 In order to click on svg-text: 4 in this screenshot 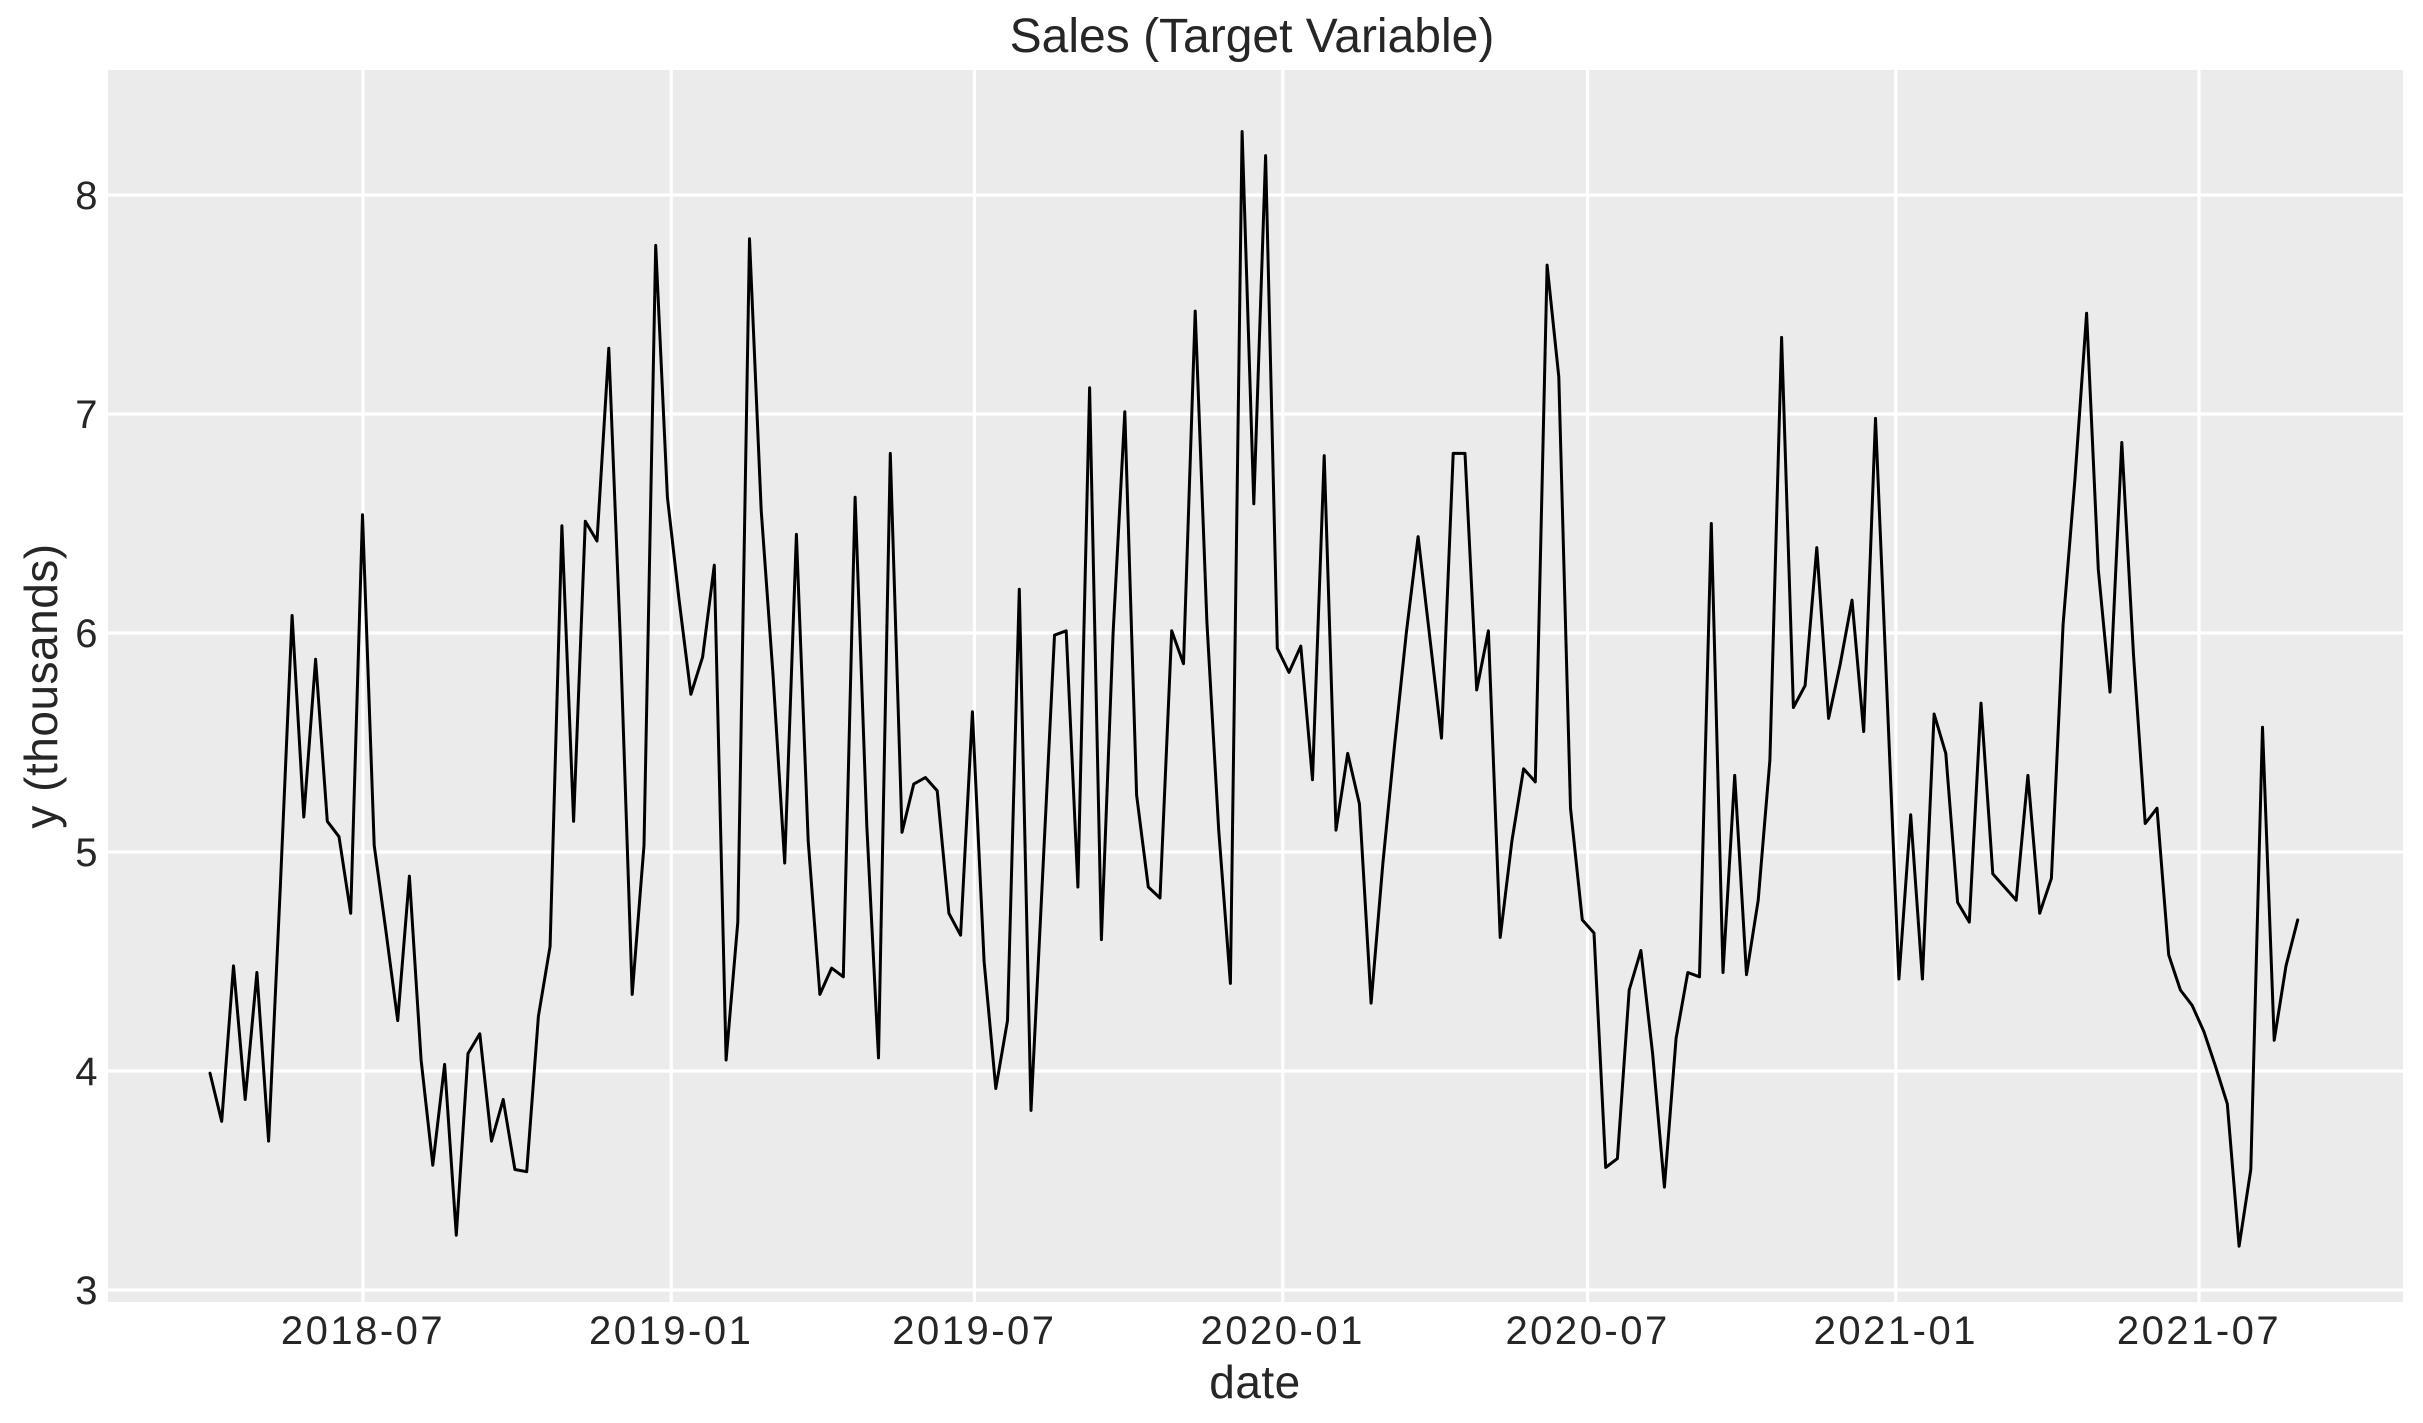, I will do `click(87, 1072)`.